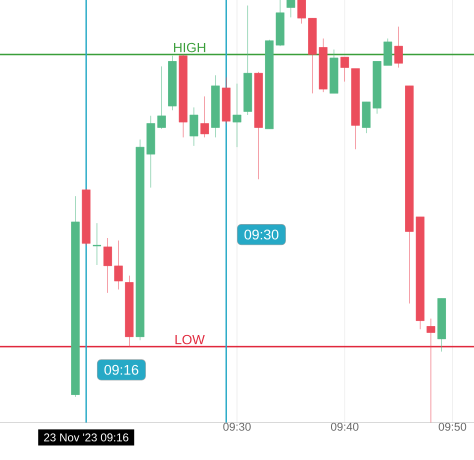  Describe the element at coordinates (121, 369) in the screenshot. I see `ref-line-label: 09:16` at that location.